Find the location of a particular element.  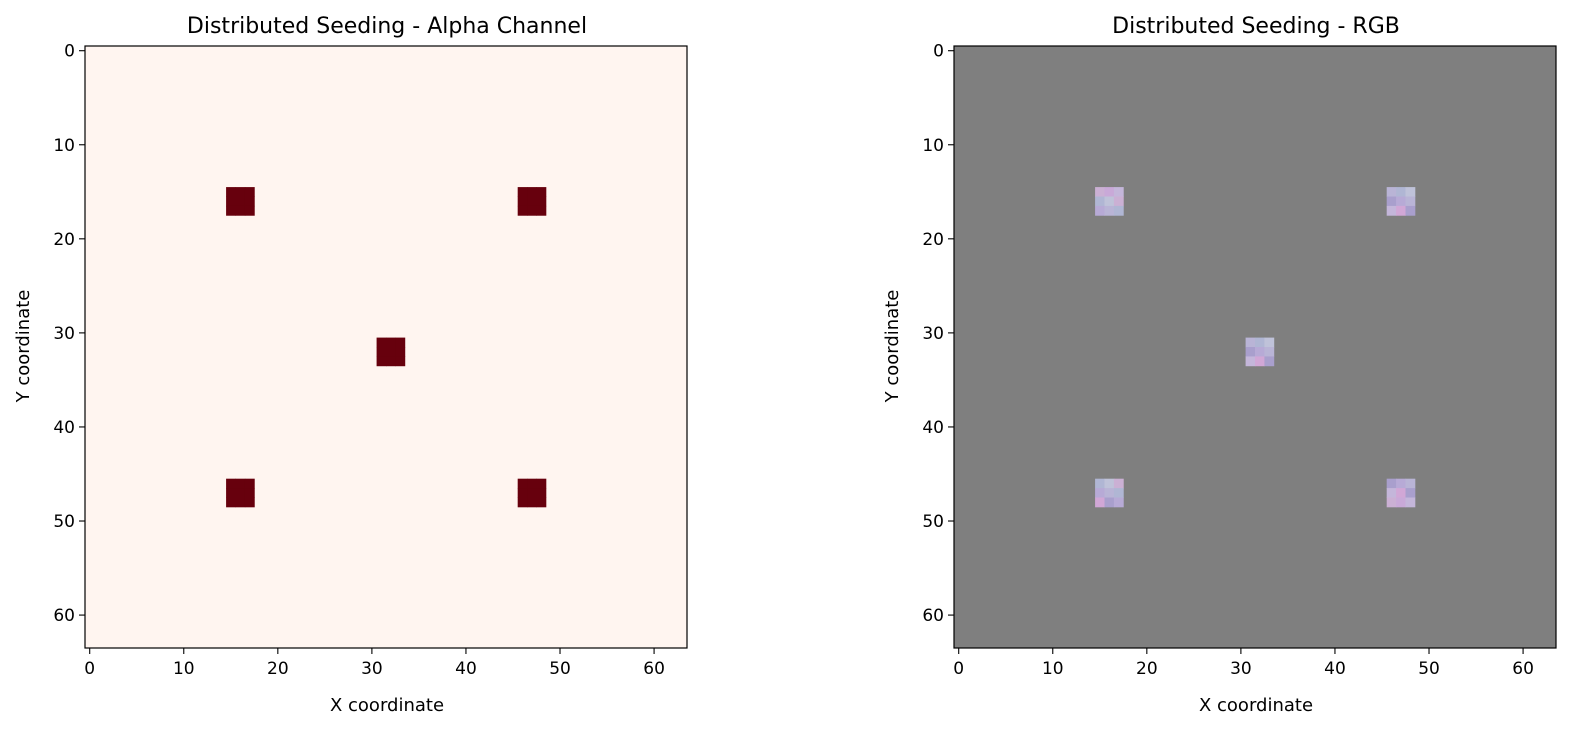

alpha-y-tick-label: 0 is located at coordinates (69, 52).